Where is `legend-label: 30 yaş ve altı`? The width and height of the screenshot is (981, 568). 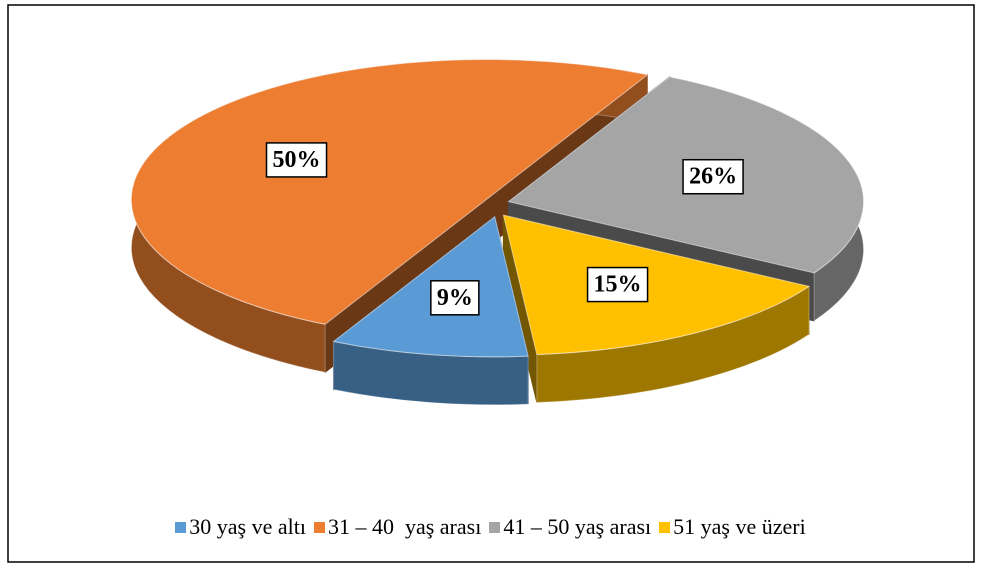 legend-label: 30 yaş ve altı is located at coordinates (247, 526).